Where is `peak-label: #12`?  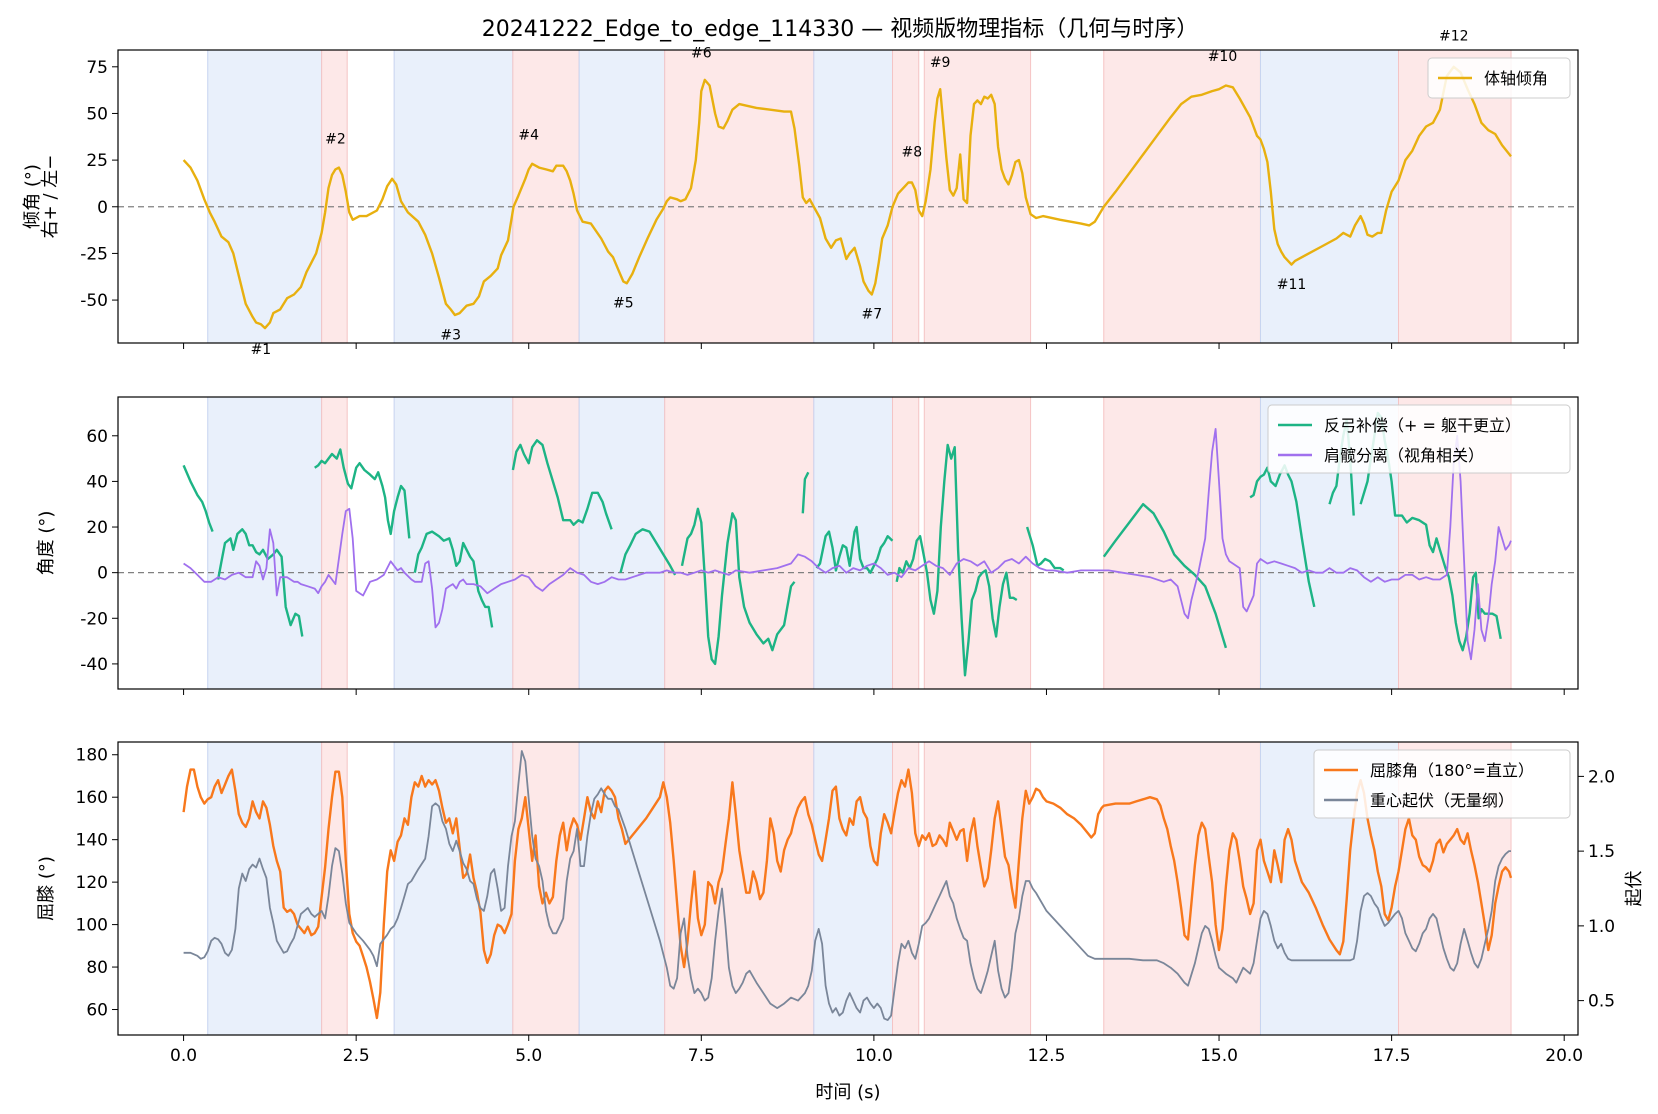 peak-label: #12 is located at coordinates (1454, 37).